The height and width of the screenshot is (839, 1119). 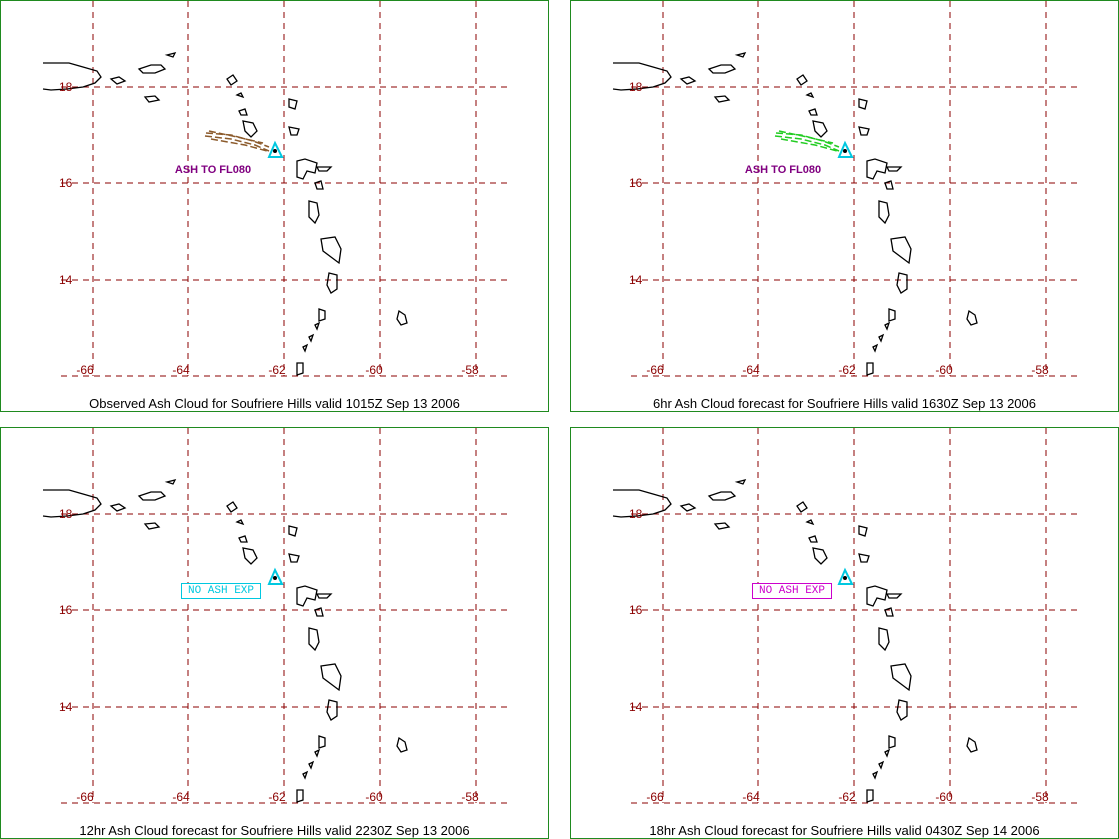 What do you see at coordinates (751, 370) in the screenshot?
I see `longitude-tick-label: -64` at bounding box center [751, 370].